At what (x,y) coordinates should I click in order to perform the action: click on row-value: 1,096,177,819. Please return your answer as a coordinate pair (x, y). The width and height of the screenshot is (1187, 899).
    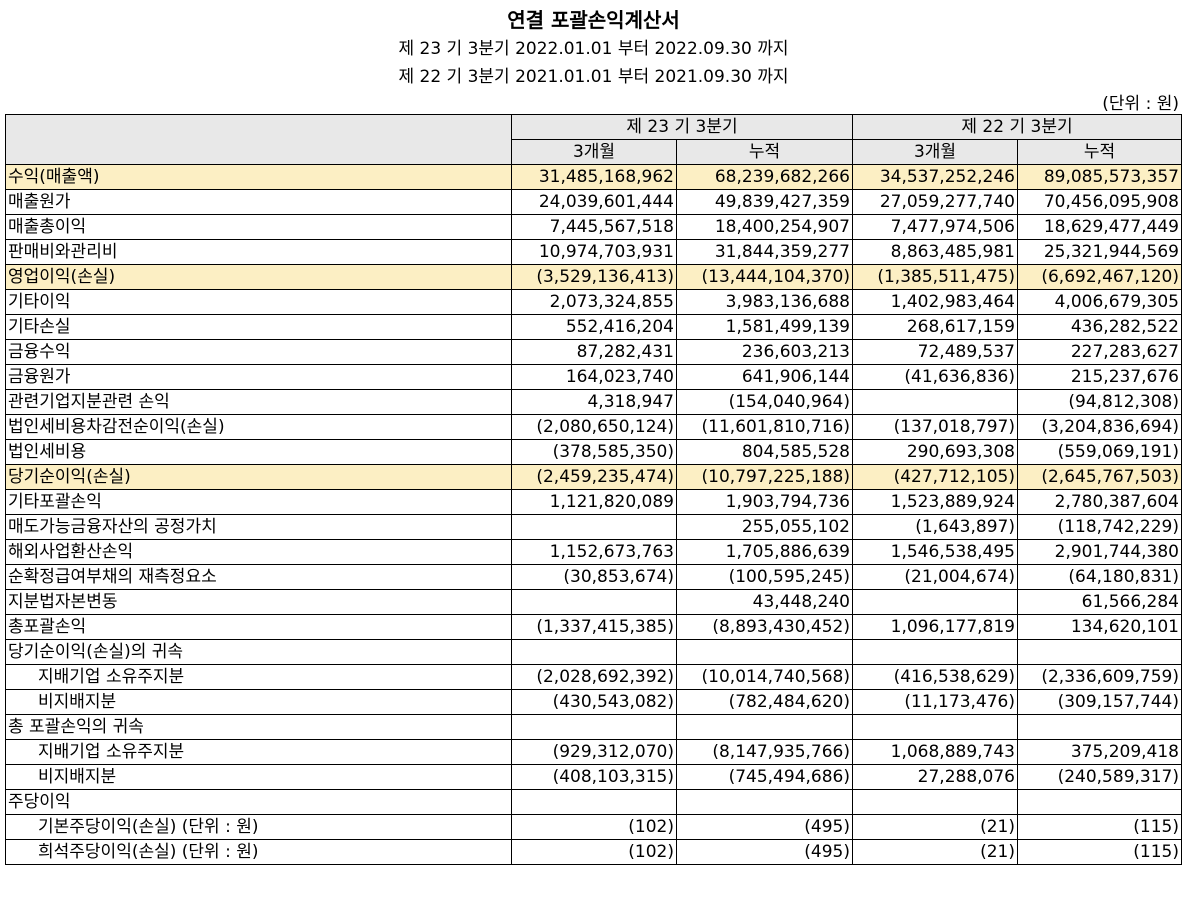
    Looking at the image, I should click on (935, 627).